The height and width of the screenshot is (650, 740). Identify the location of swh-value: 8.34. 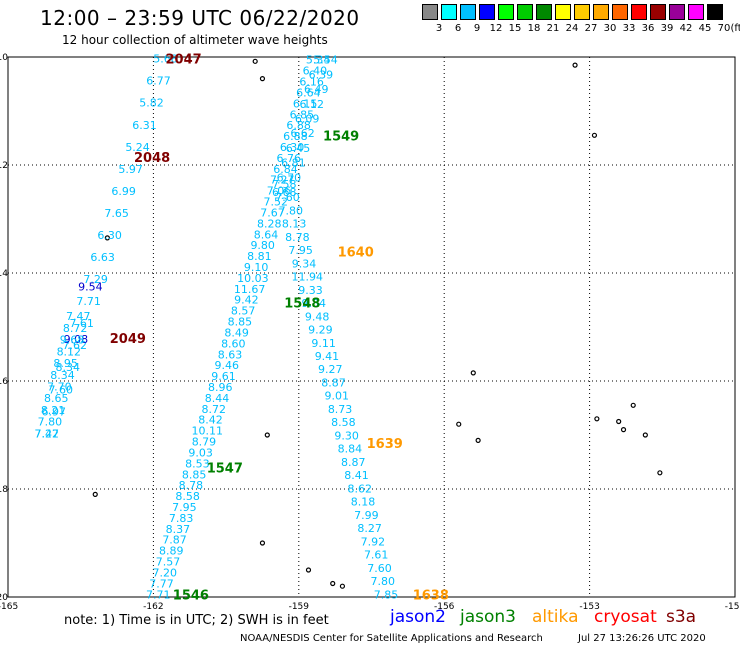
(67, 367).